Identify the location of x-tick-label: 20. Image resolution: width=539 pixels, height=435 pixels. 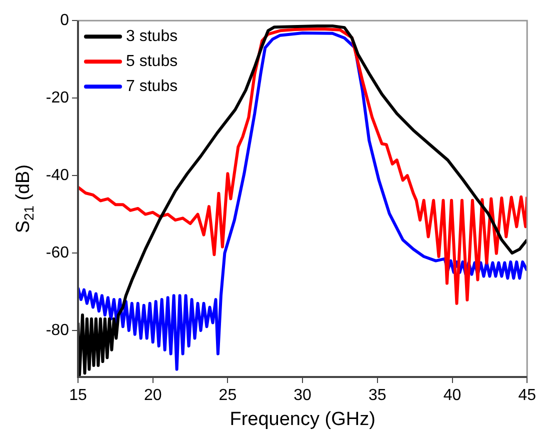
(153, 395).